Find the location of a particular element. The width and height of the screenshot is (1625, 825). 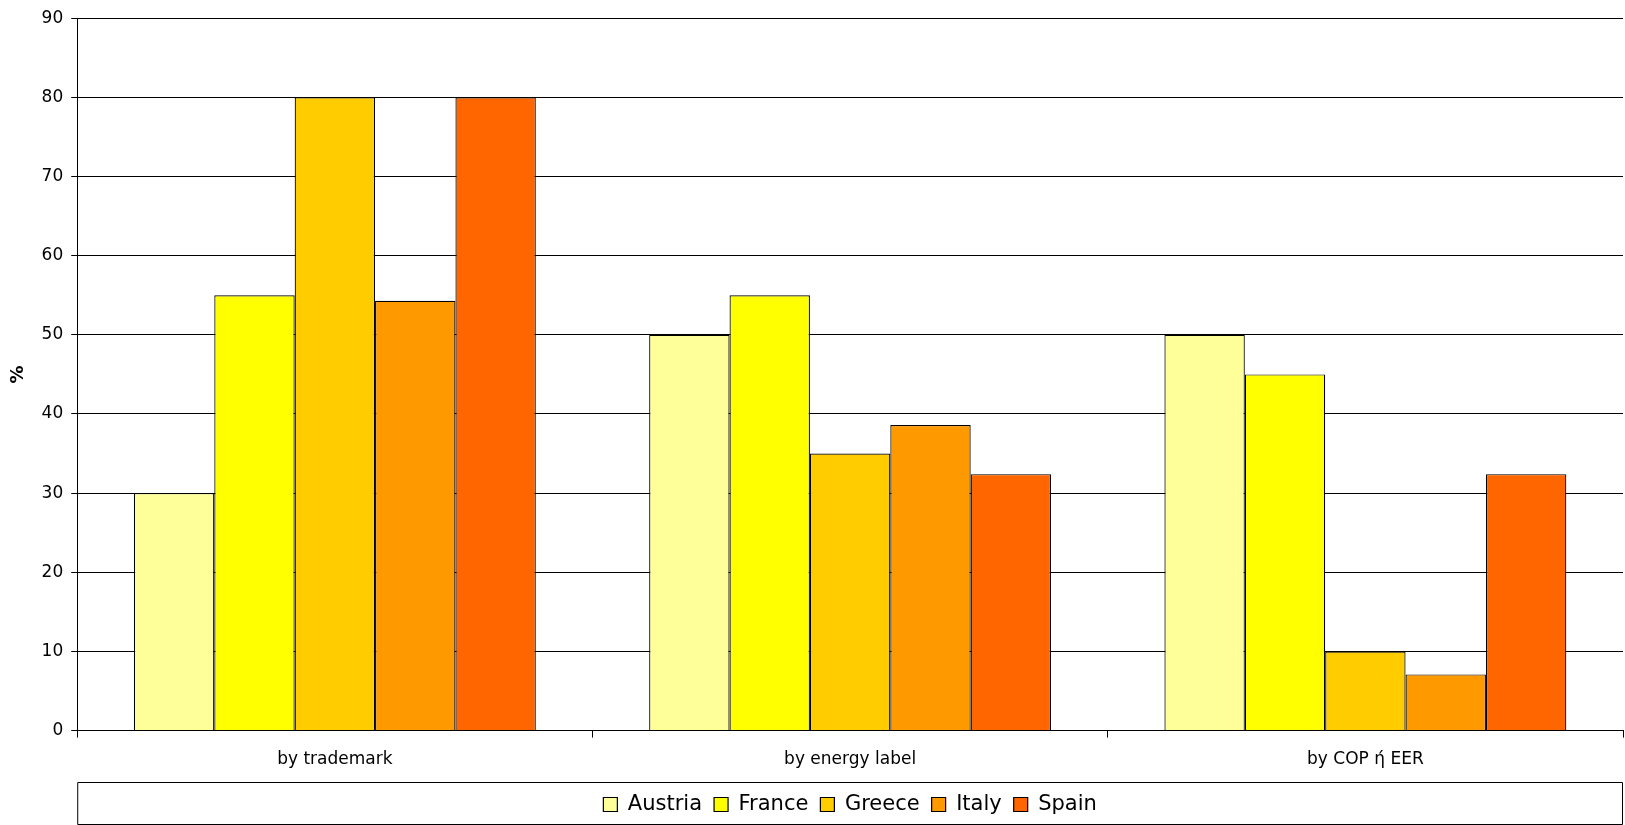

y-tick-label: 40 is located at coordinates (52, 412).